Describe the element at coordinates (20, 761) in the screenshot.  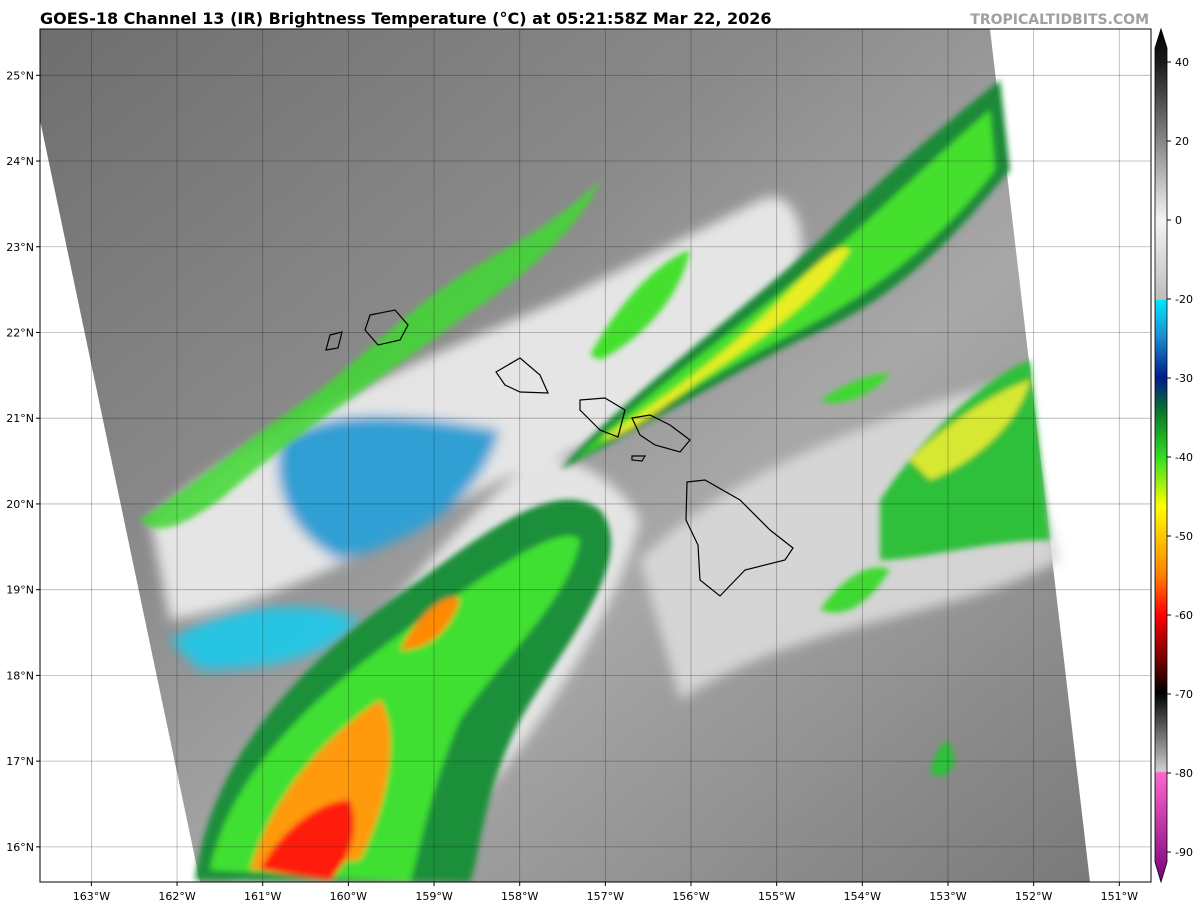
I see `y-tick-label: 17°N` at that location.